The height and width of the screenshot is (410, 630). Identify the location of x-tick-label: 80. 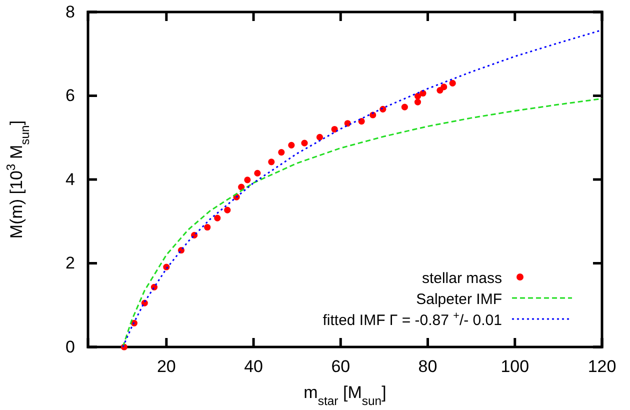
(428, 366).